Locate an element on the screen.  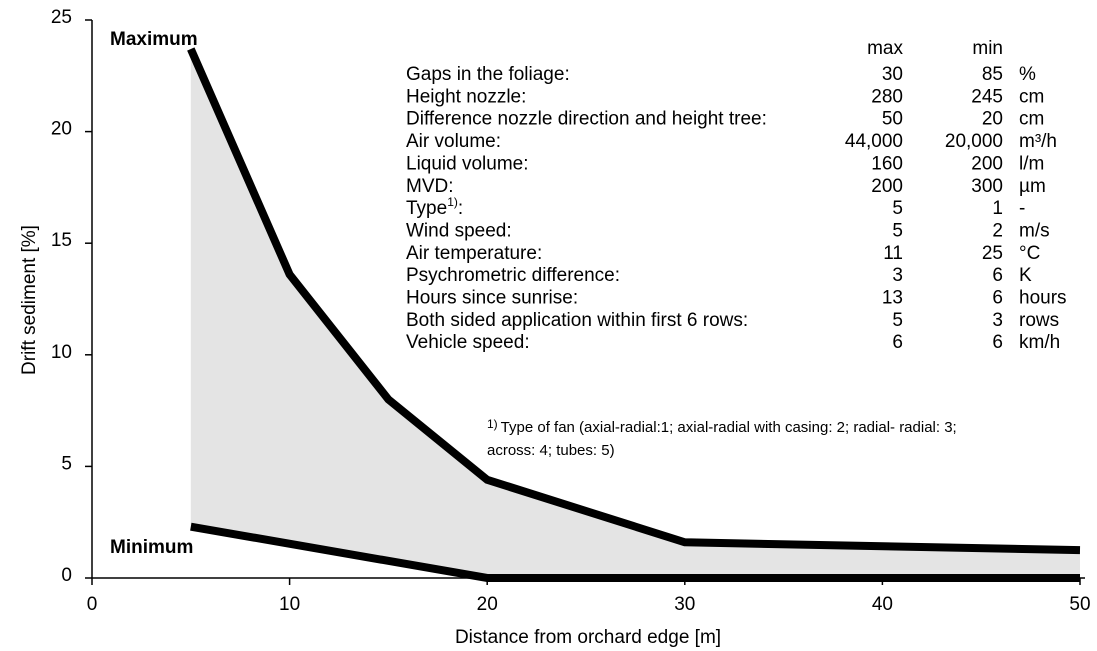
table-label: Type1): is located at coordinates (434, 207).